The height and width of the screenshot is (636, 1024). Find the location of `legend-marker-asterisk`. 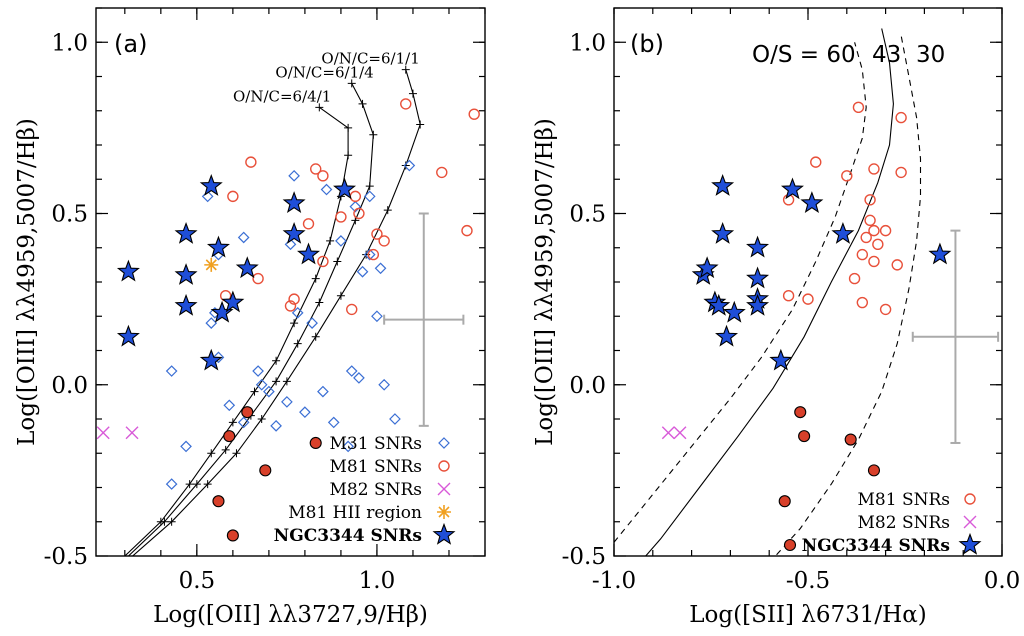

legend-marker-asterisk is located at coordinates (444, 512).